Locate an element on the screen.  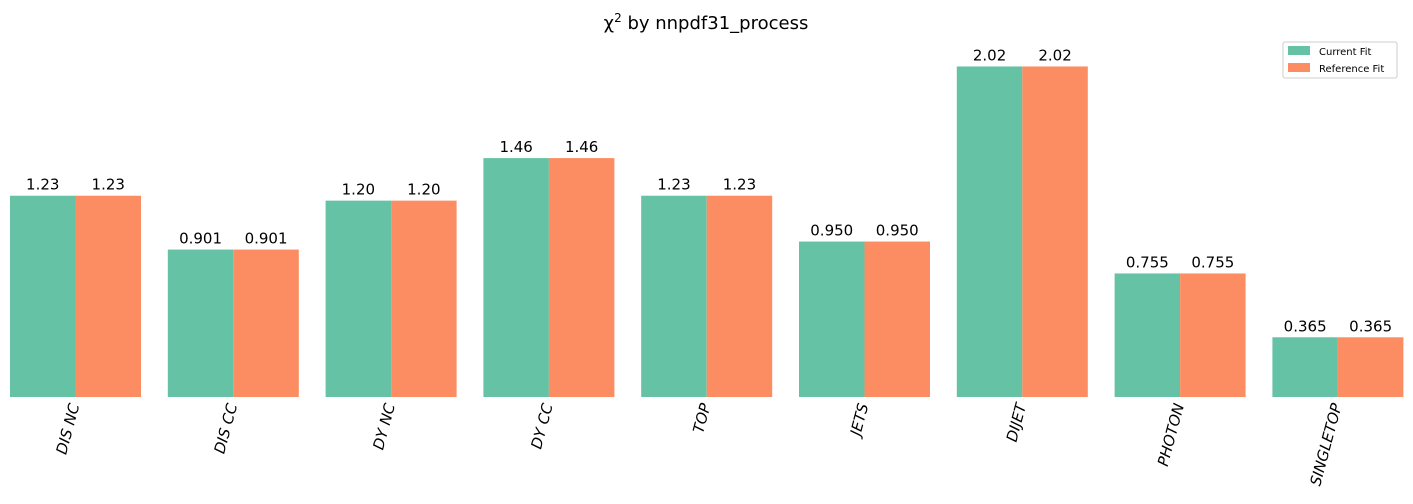
bar-value-label-reference-5: 0.950 is located at coordinates (897, 231).